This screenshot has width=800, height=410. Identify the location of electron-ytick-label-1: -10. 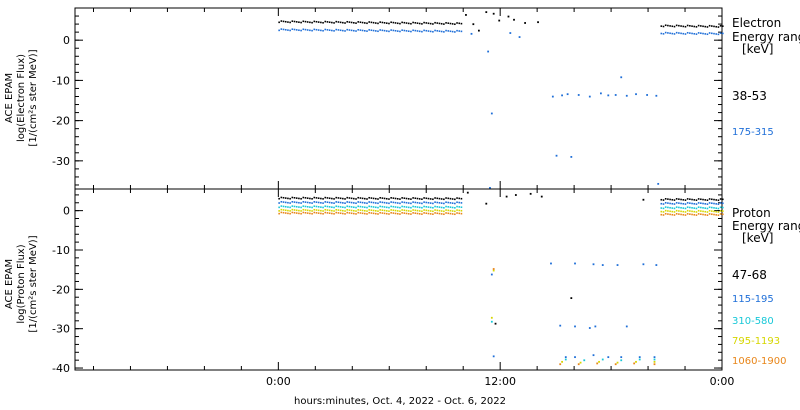
(61, 80).